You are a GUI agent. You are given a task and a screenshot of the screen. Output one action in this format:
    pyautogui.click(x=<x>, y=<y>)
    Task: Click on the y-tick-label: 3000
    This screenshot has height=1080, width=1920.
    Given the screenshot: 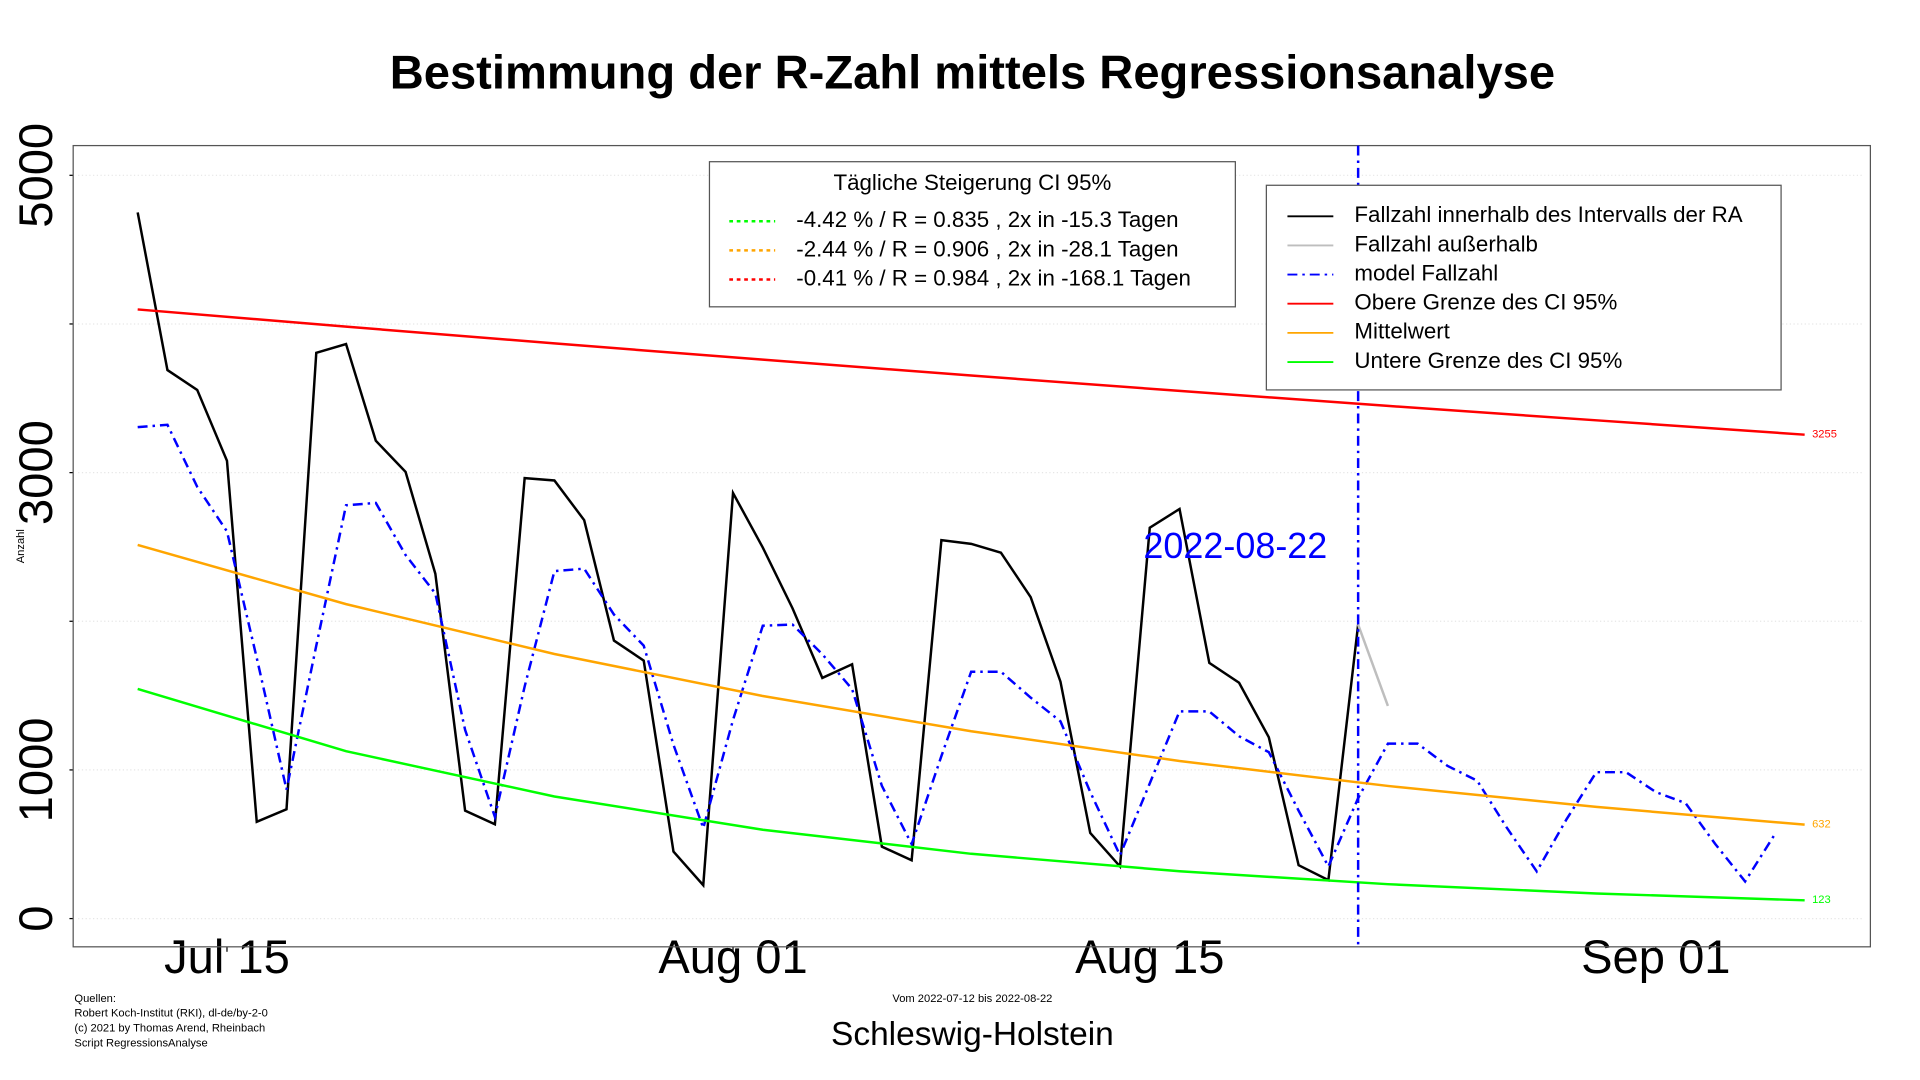 What is the action you would take?
    pyautogui.click(x=35, y=472)
    